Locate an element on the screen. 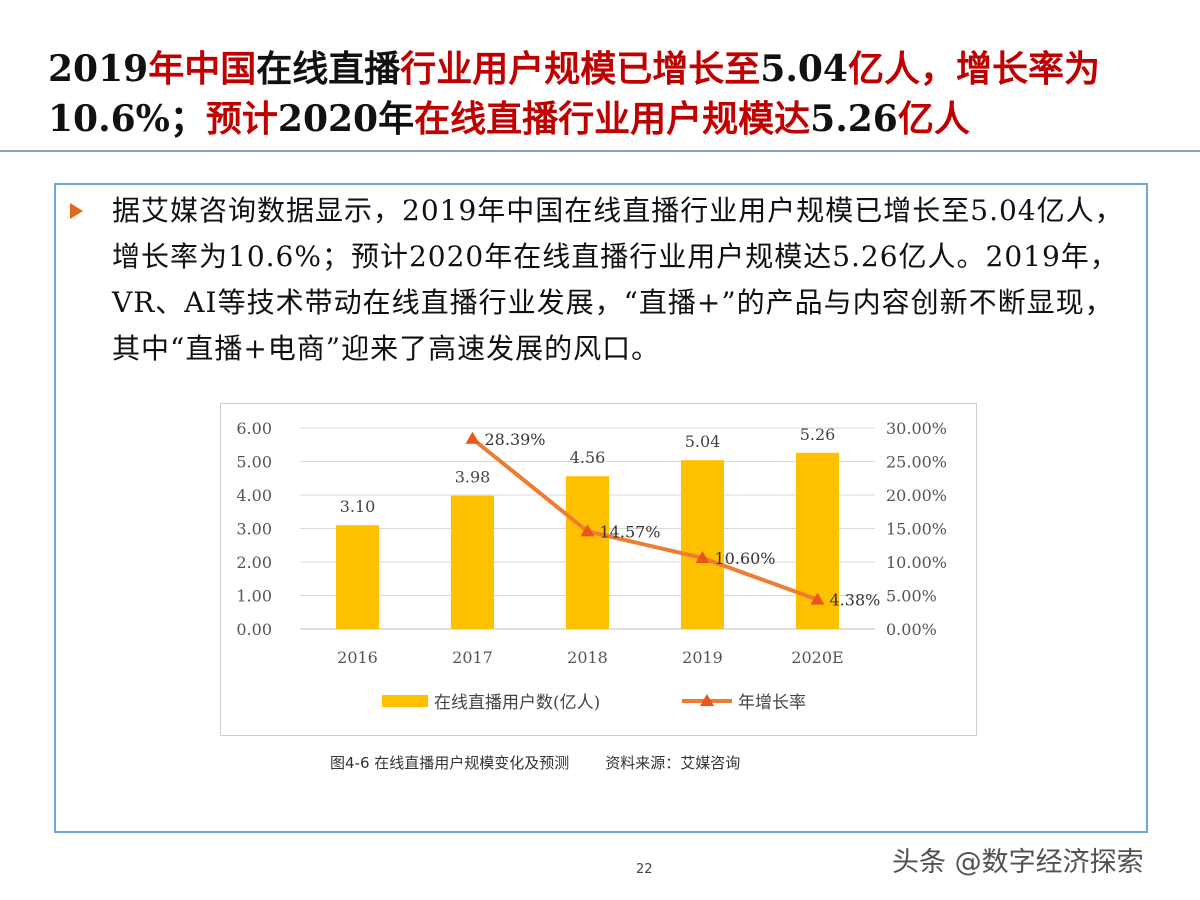  y-left-tick-label: 5.00 is located at coordinates (254, 462).